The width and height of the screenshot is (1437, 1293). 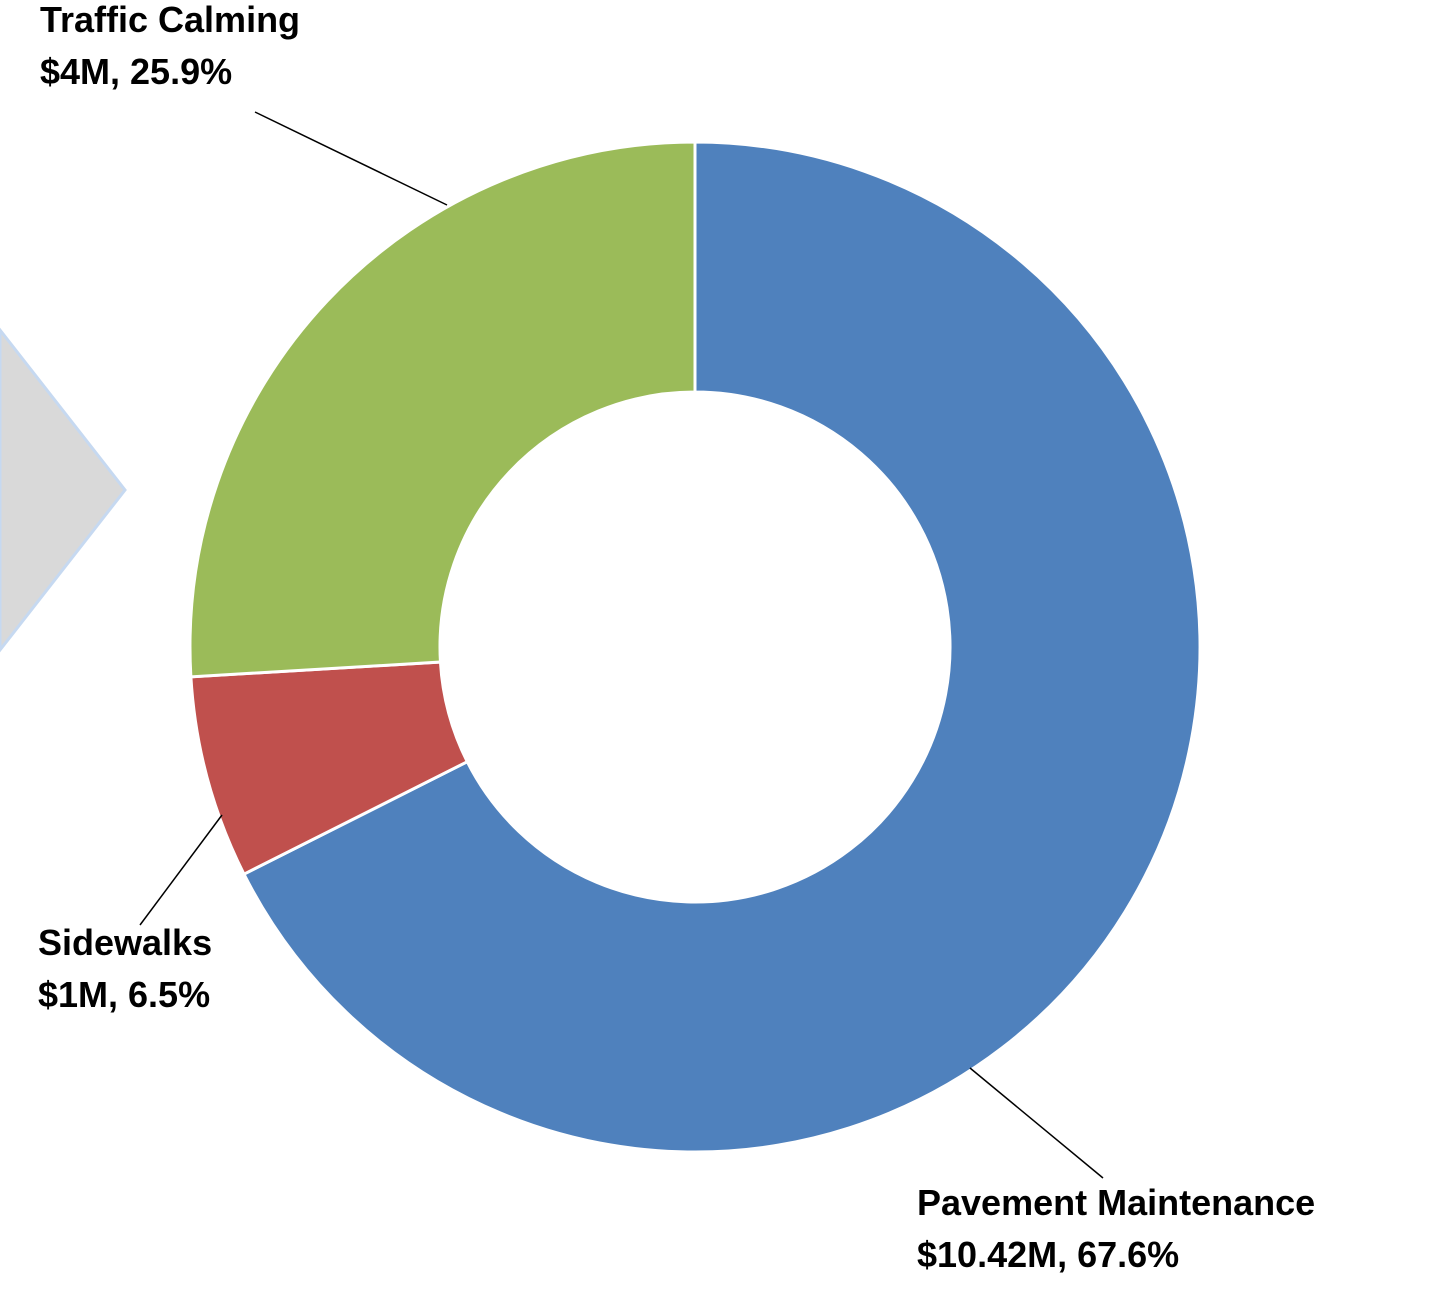 I want to click on slice-label: Sidewalks, so click(x=125, y=942).